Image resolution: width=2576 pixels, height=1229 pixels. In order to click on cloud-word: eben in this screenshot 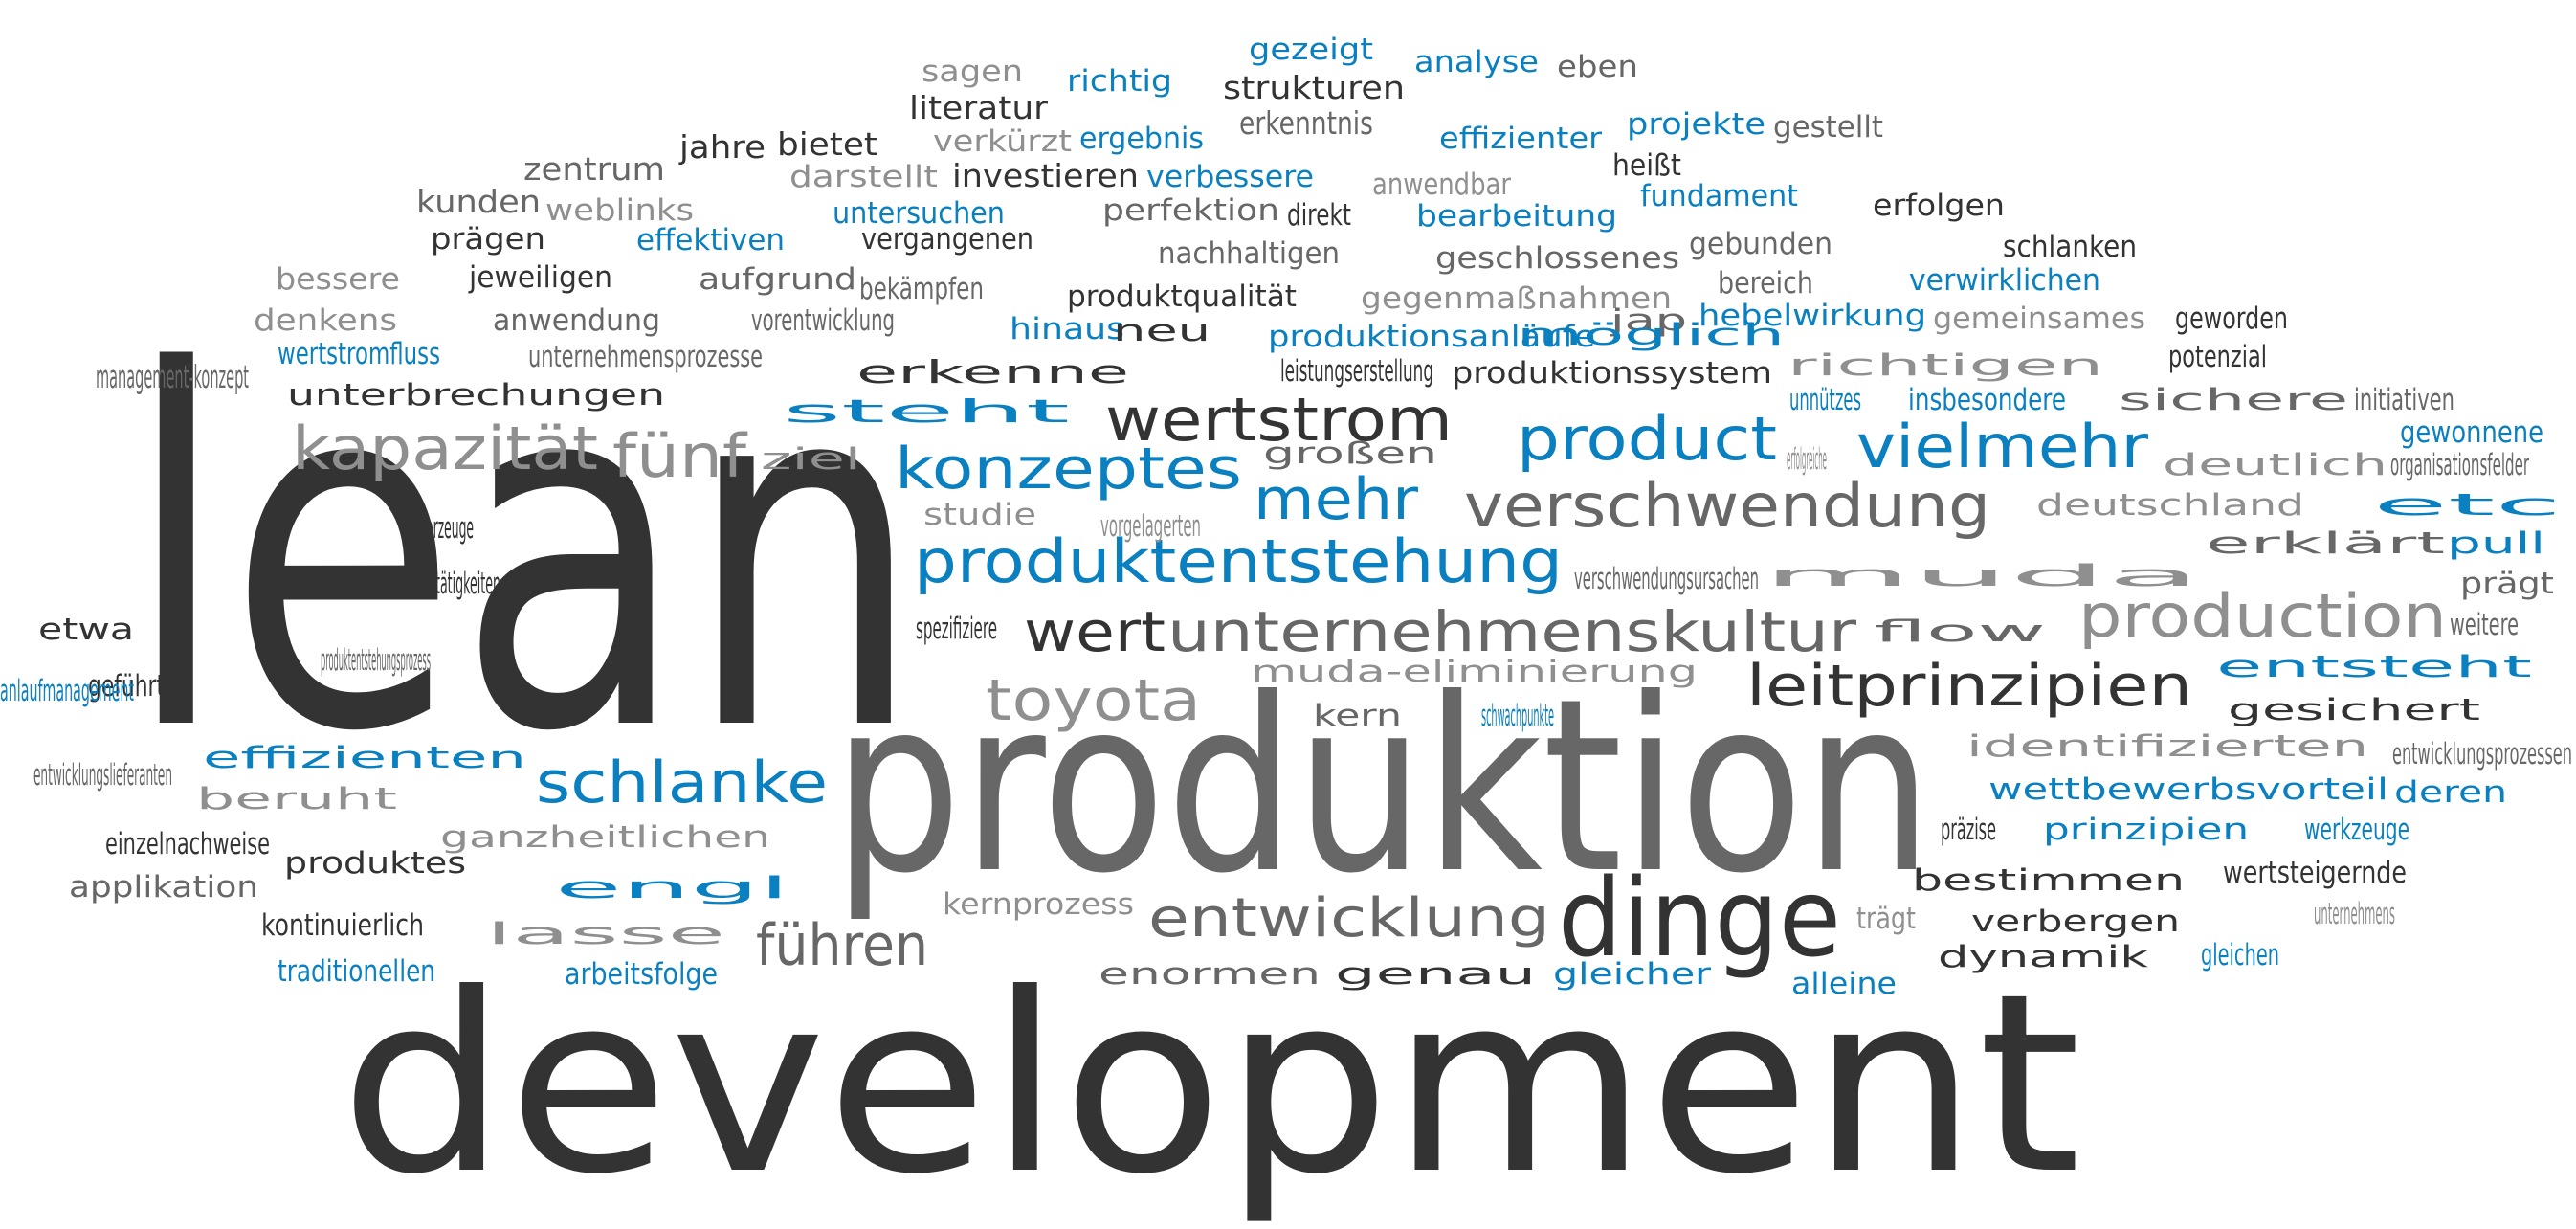, I will do `click(1597, 67)`.